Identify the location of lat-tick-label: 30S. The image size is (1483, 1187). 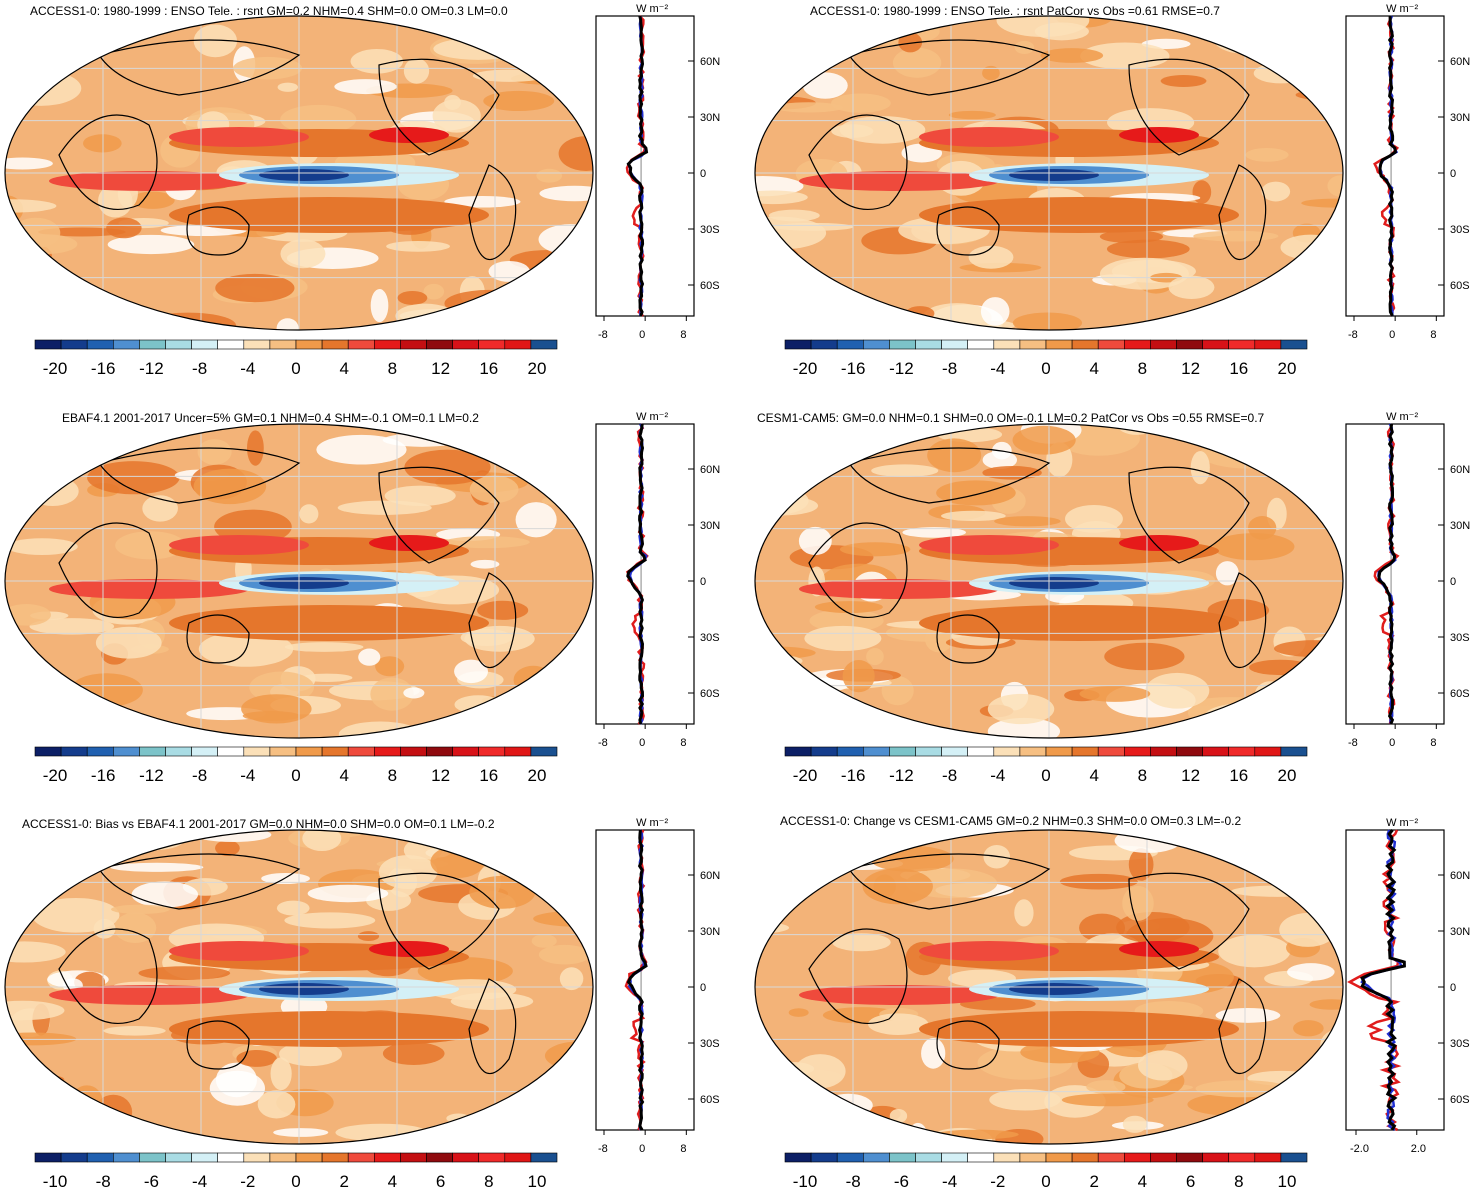
(710, 638).